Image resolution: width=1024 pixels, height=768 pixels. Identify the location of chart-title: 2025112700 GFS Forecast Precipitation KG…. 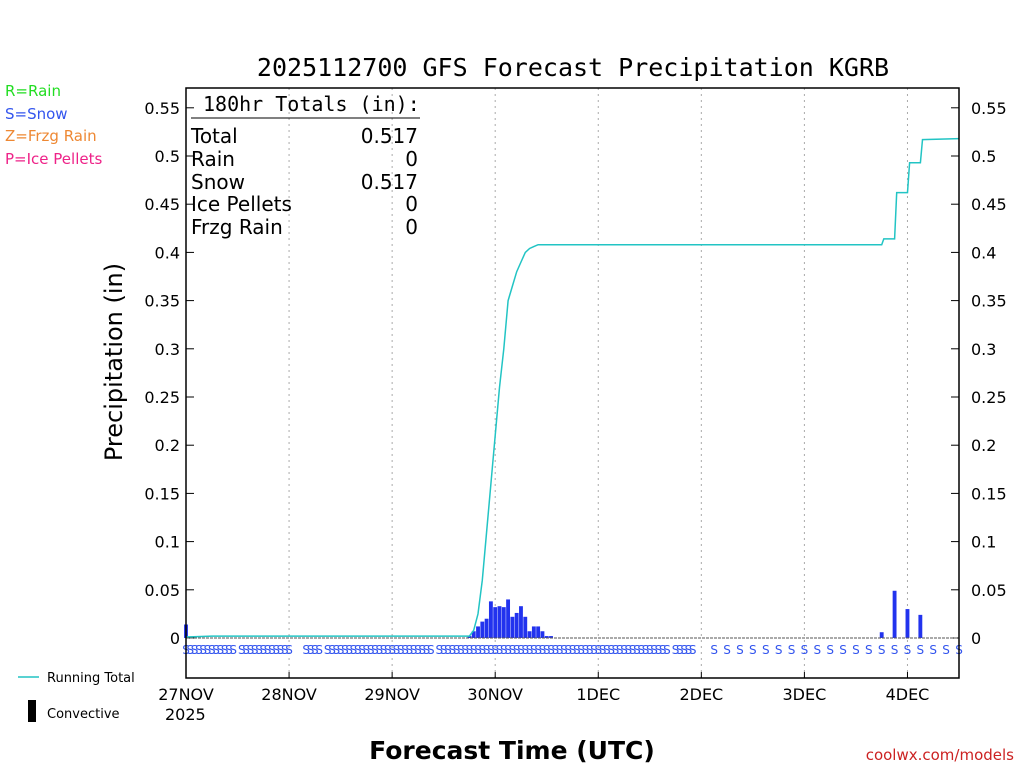
(573, 67).